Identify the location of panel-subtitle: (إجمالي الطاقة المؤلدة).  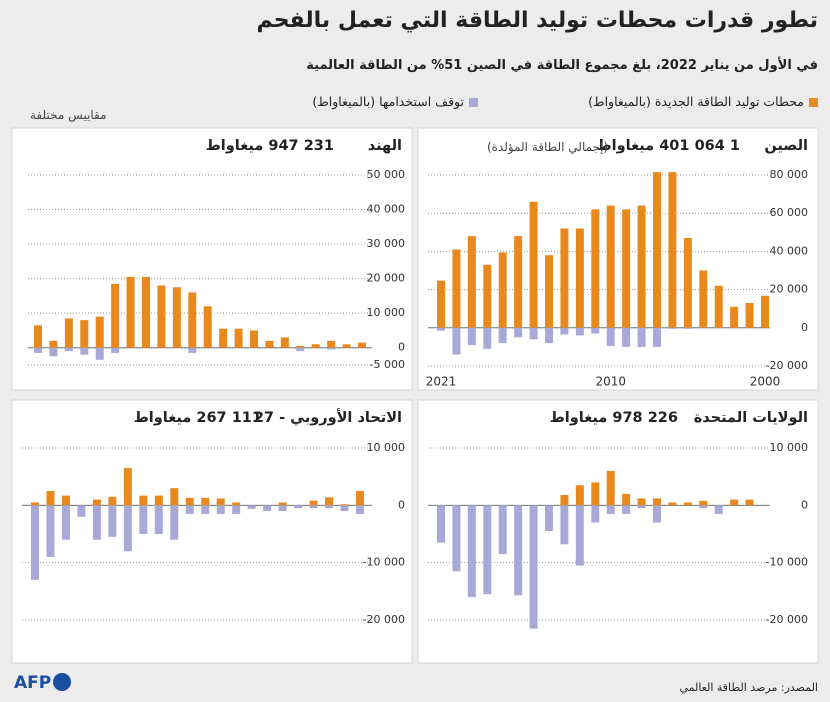
(547, 147).